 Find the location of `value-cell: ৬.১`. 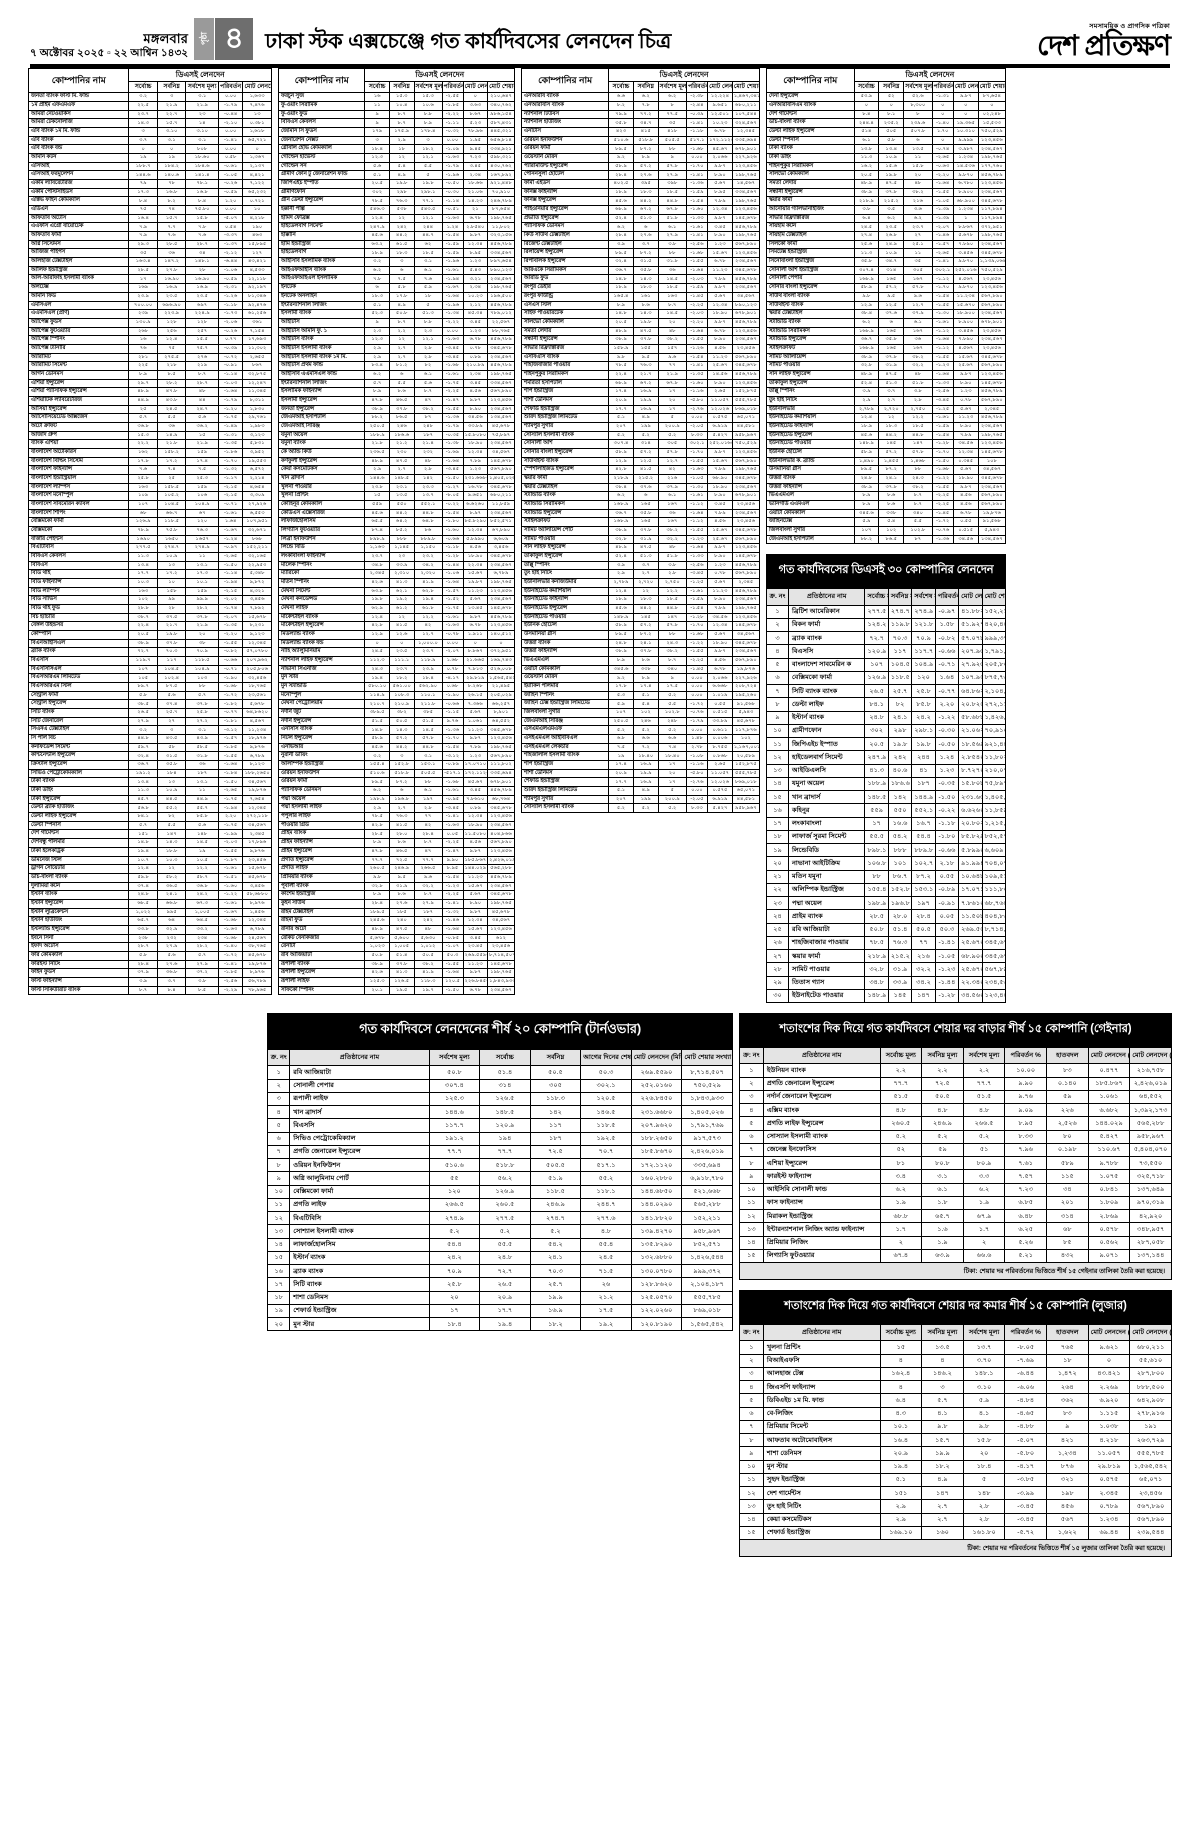

value-cell: ৬.১ is located at coordinates (942, 1189).